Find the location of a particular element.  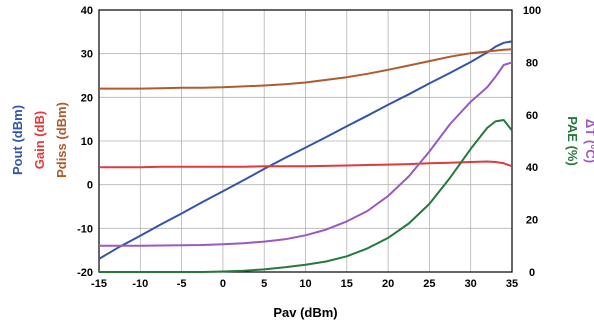

x-tick-label: 30 is located at coordinates (471, 284).